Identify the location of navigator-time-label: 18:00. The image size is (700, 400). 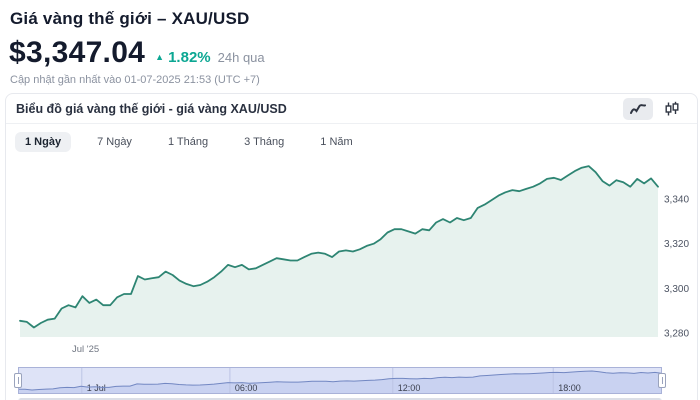
(569, 388).